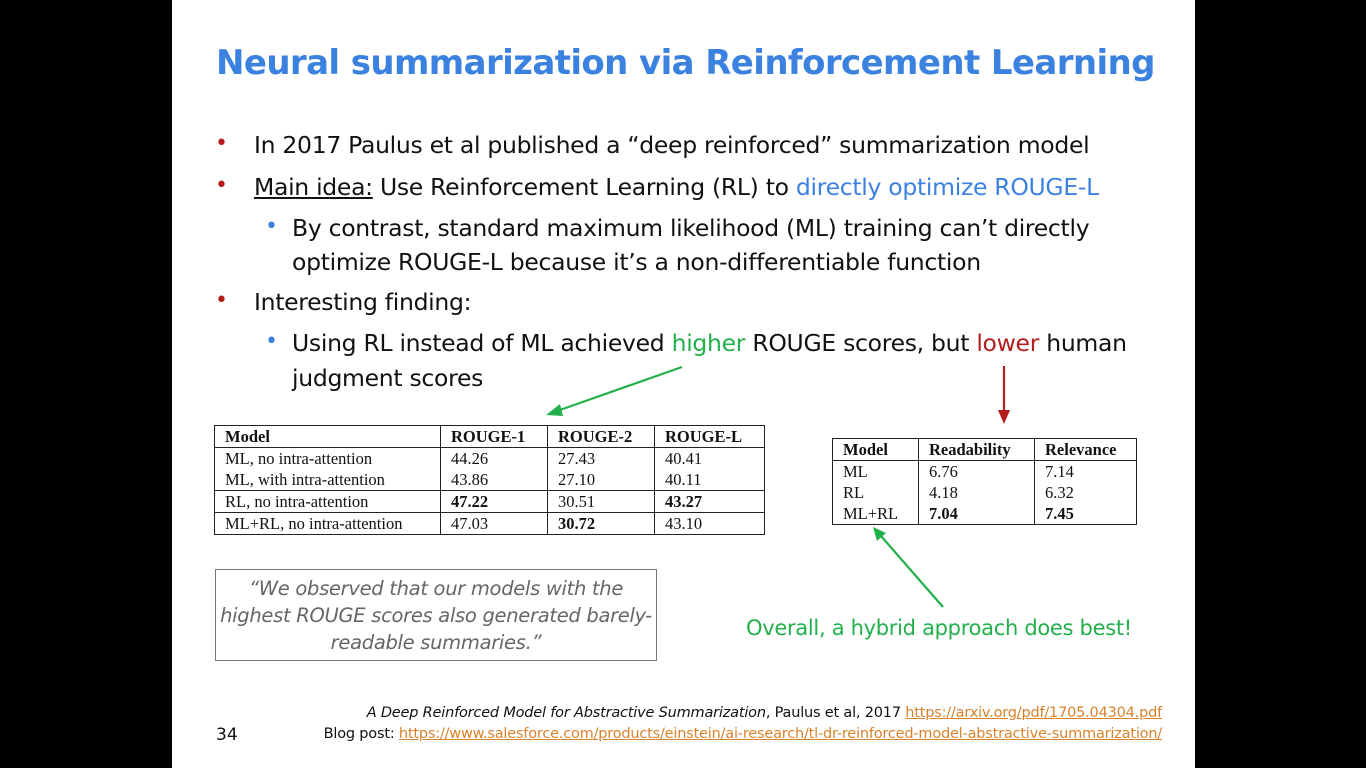 This screenshot has width=1366, height=768. Describe the element at coordinates (947, 187) in the screenshot. I see `bullet-2-highlight: directly optimize ROUGE-L` at that location.